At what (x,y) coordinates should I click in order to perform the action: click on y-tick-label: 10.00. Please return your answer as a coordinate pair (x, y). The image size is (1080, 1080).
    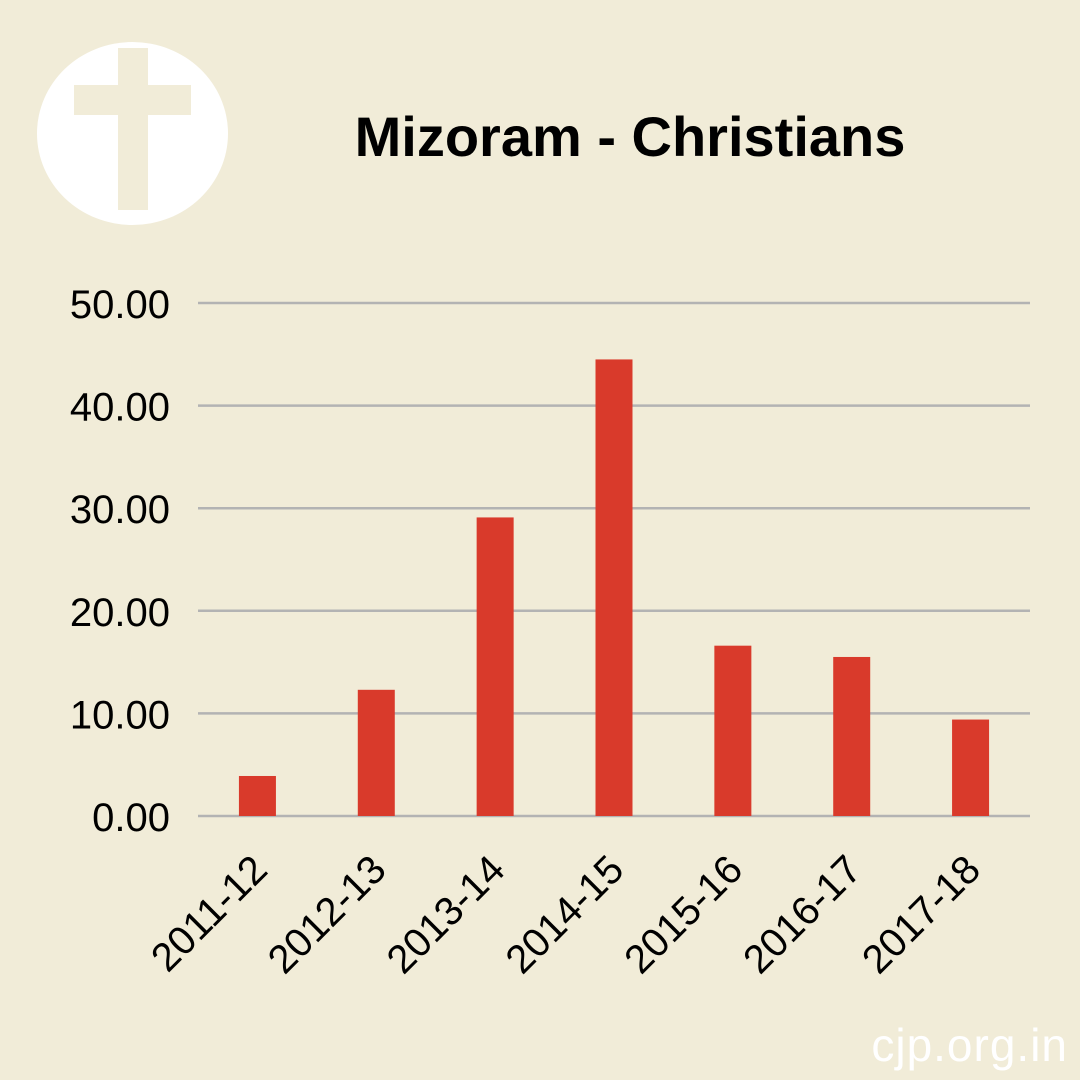
    Looking at the image, I should click on (120, 715).